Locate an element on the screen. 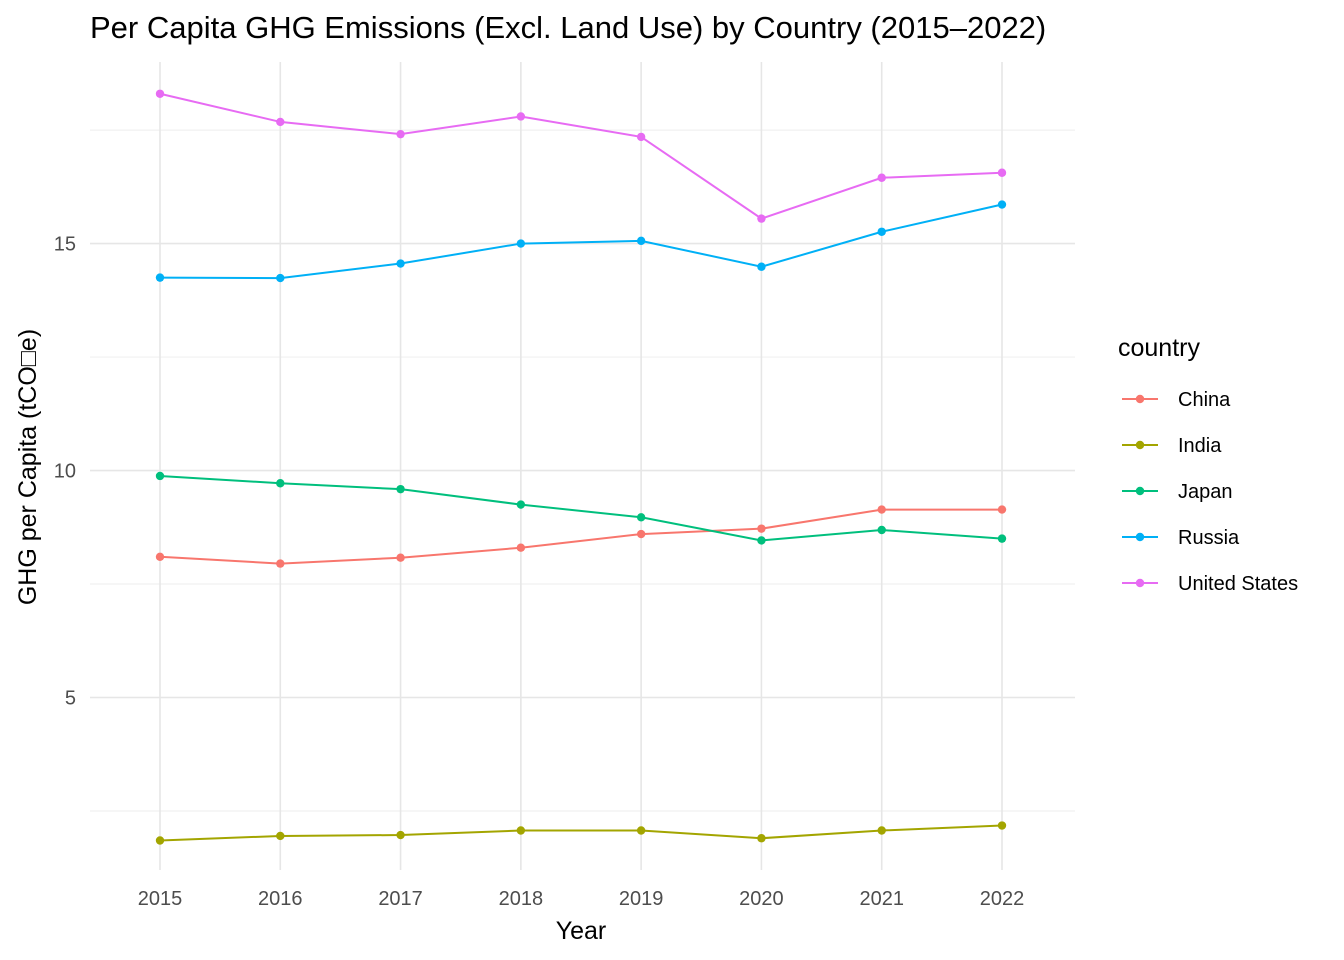  x-tick-label: 2018 is located at coordinates (521, 899).